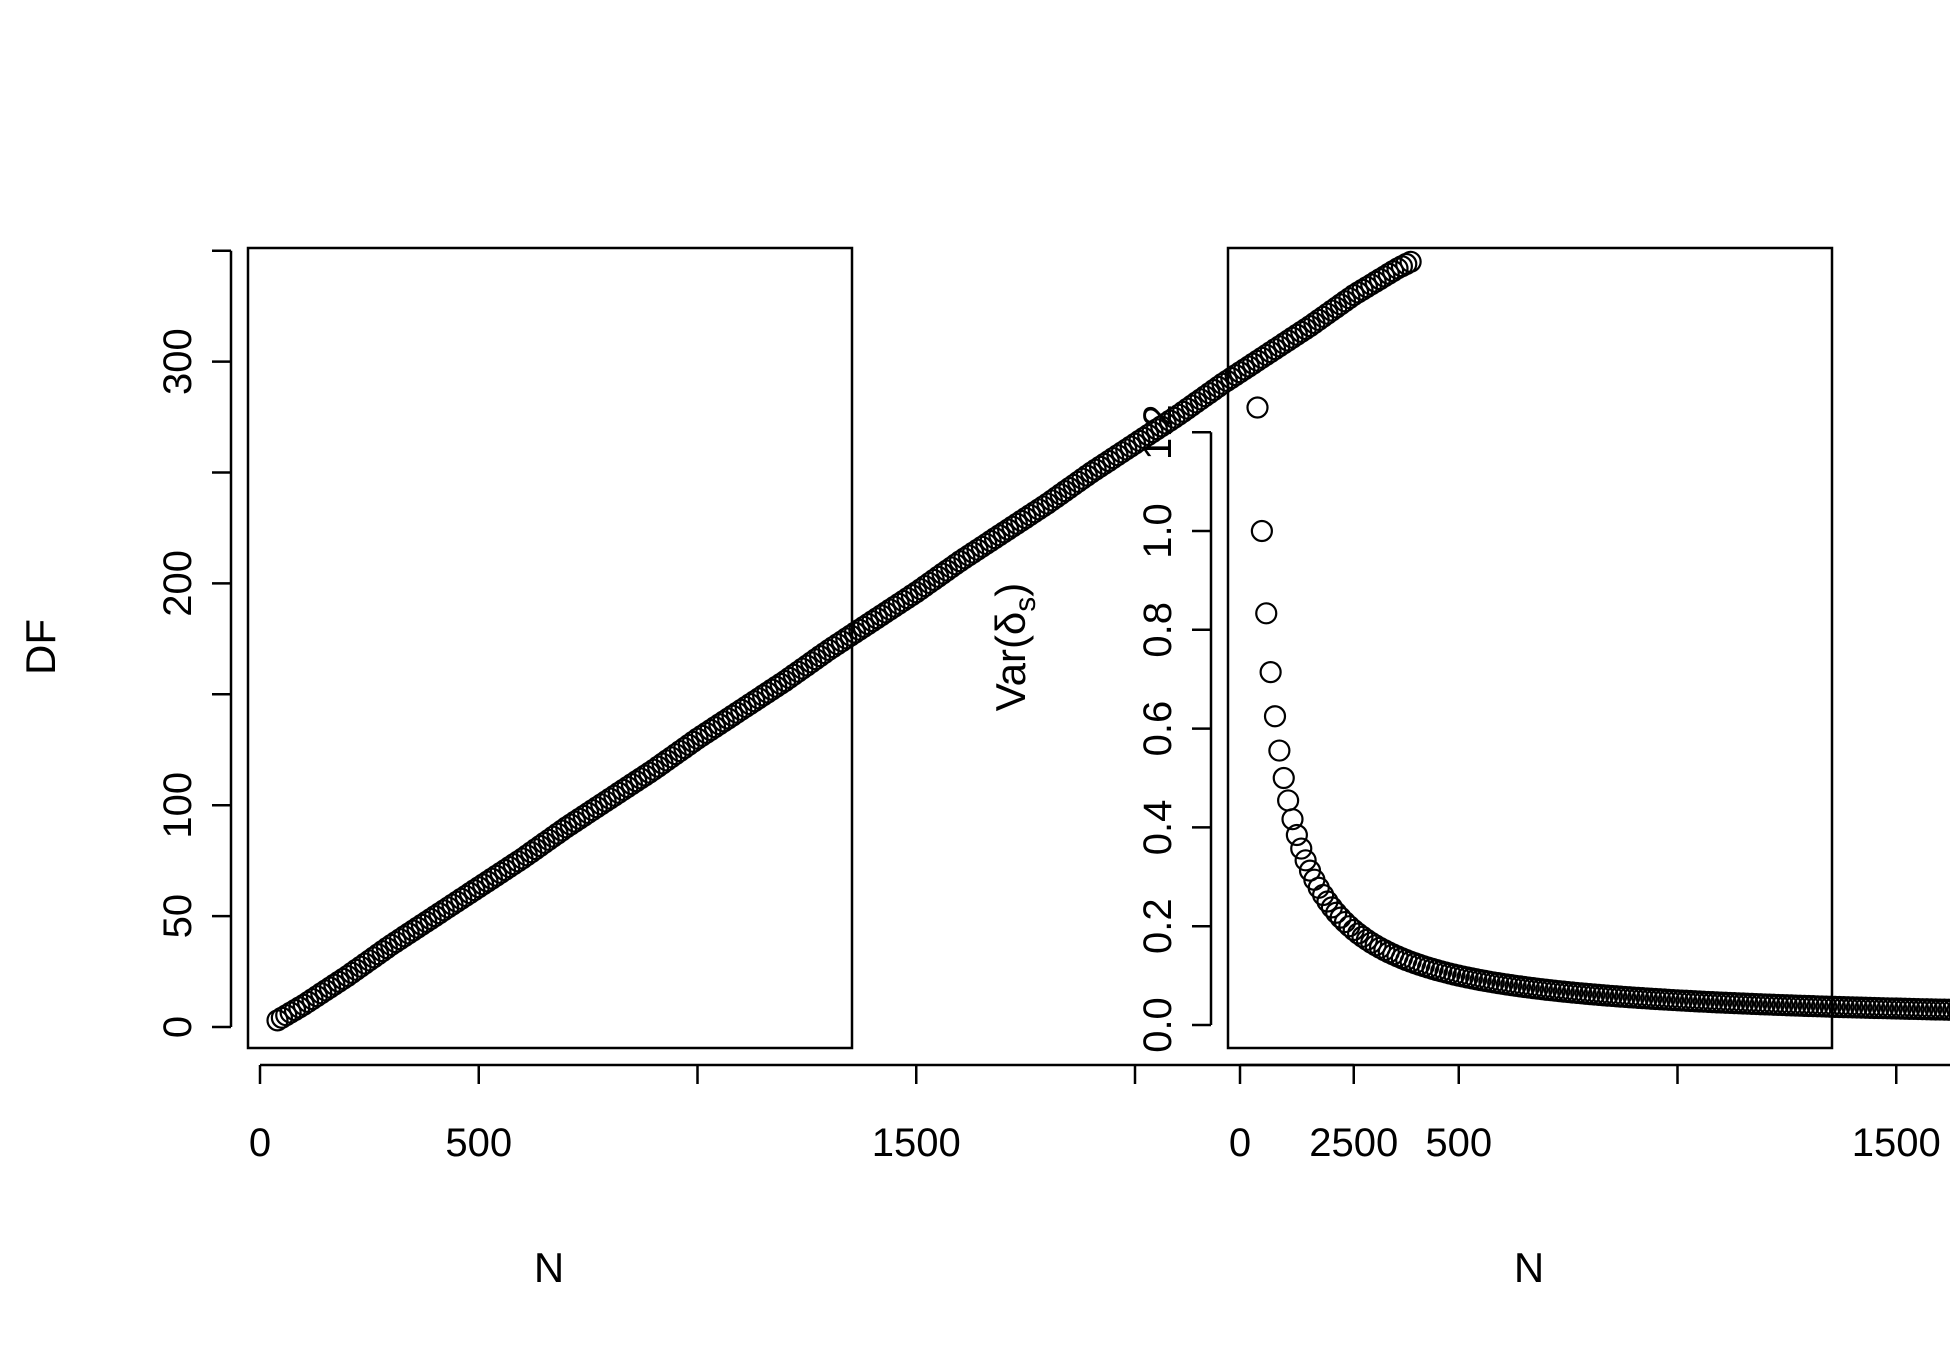 This screenshot has height=1350, width=1950. What do you see at coordinates (1353, 1143) in the screenshot?
I see `x-tick-label: 2500` at bounding box center [1353, 1143].